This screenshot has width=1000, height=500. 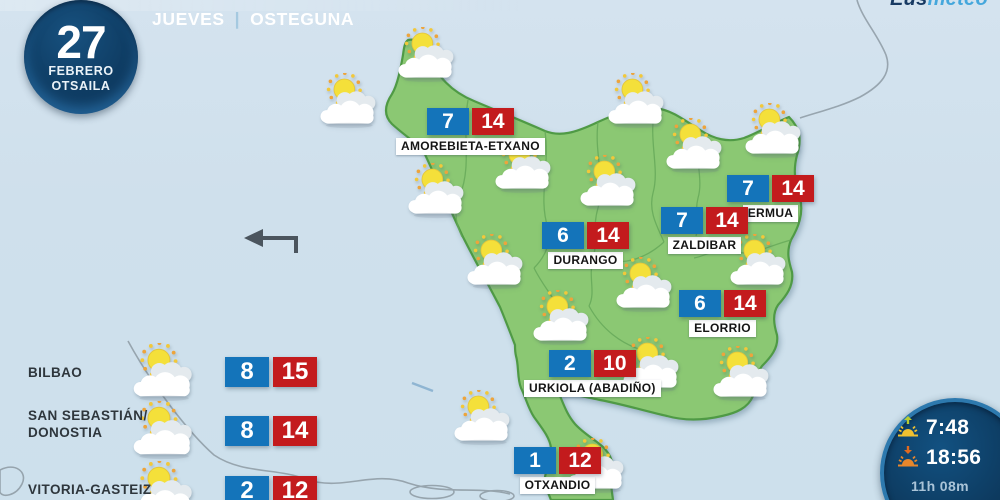 I want to click on header-weekday: JUEVES | OSTEGUNA, so click(x=253, y=19).